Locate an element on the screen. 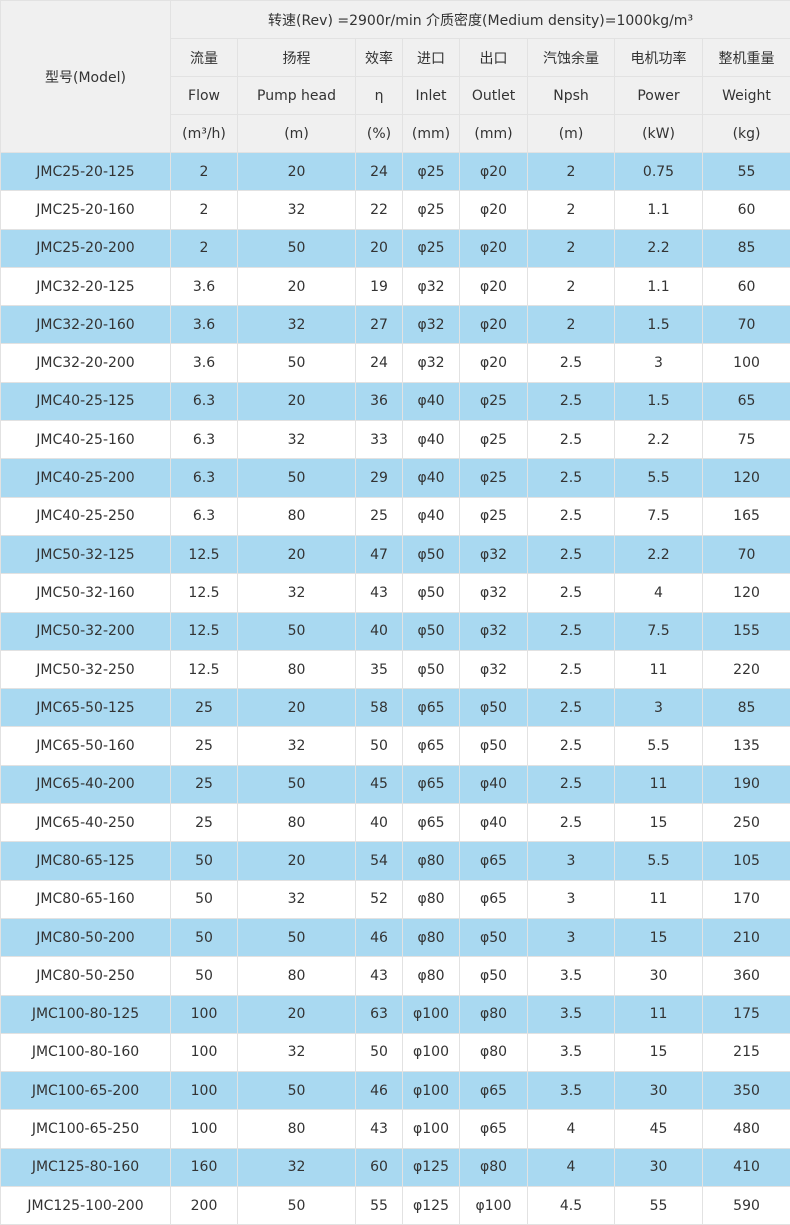 The height and width of the screenshot is (1225, 790). model-cell: JMC100-80-160 is located at coordinates (85, 1052).